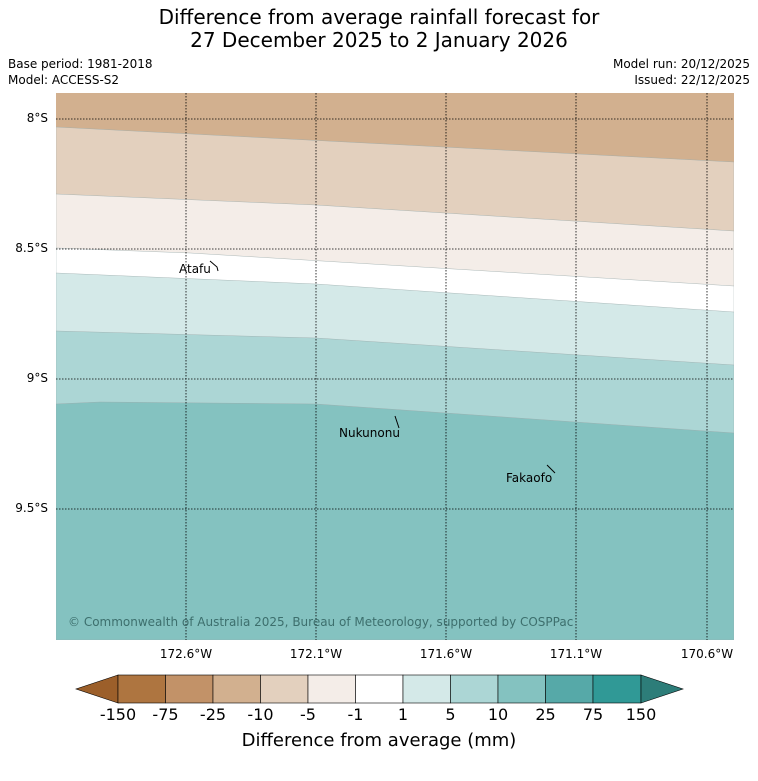 The height and width of the screenshot is (781, 758). I want to click on lon-label-172-6w: 172.6°W, so click(186, 654).